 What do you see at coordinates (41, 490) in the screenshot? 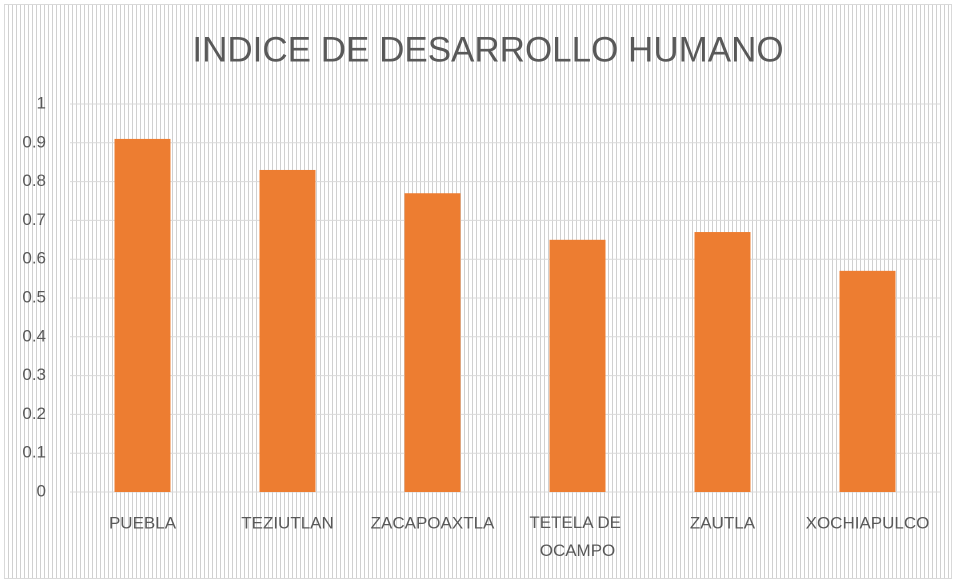
I see `y-tick-label: 0` at bounding box center [41, 490].